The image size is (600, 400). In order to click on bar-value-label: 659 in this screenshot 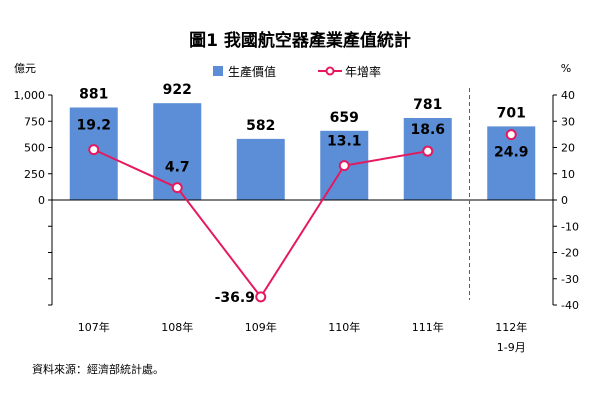, I will do `click(344, 118)`.